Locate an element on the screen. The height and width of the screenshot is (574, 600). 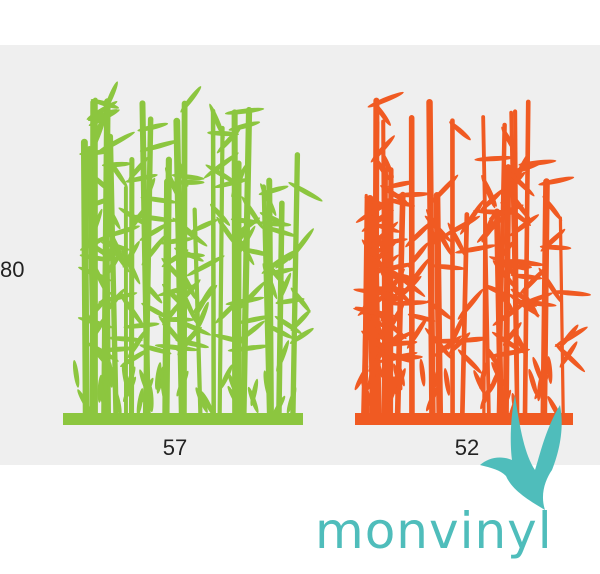
height-label: 80 is located at coordinates (12, 269).